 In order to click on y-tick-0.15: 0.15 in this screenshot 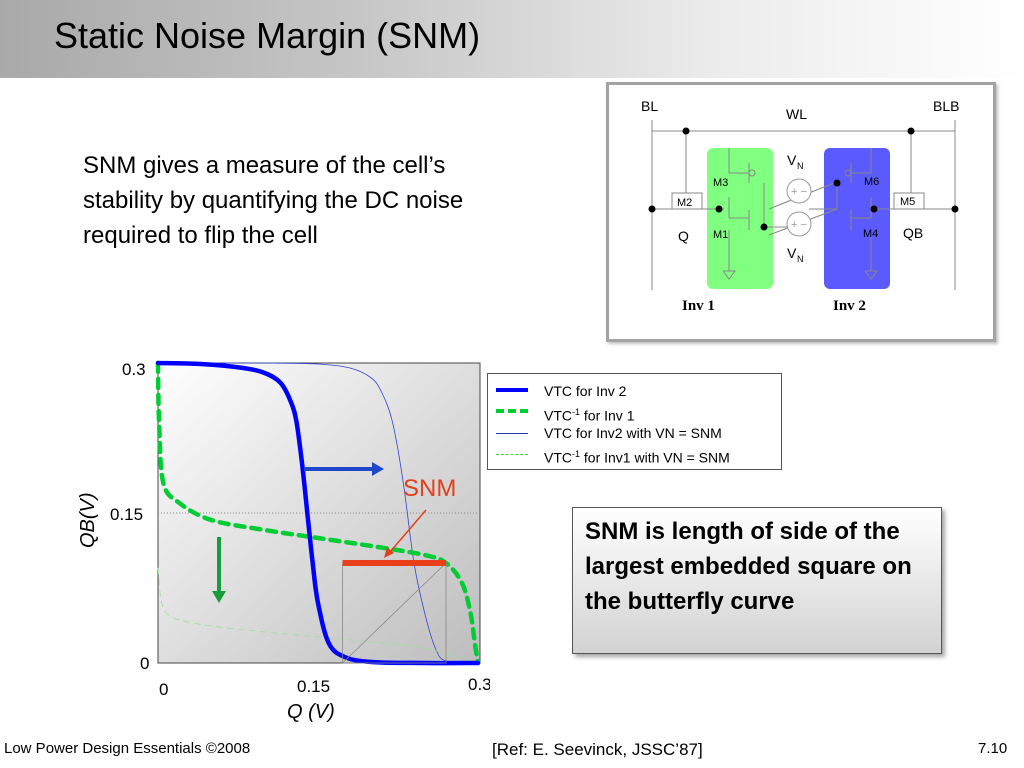, I will do `click(126, 514)`.